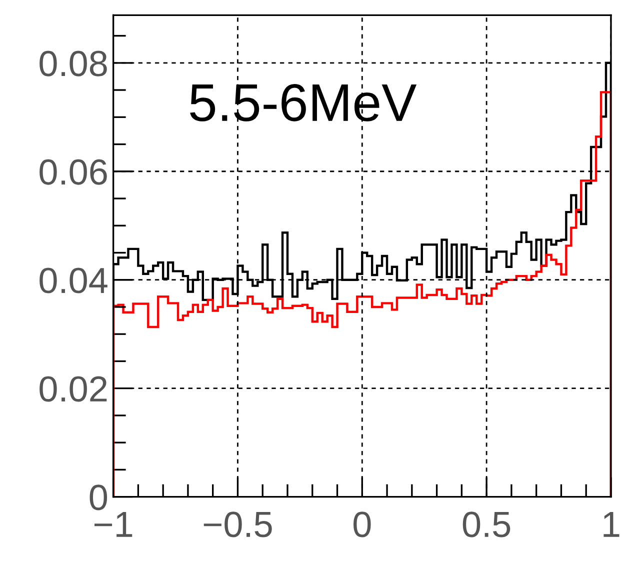 Image resolution: width=626 pixels, height=562 pixels. I want to click on x-tick-label: 0.5, so click(486, 525).